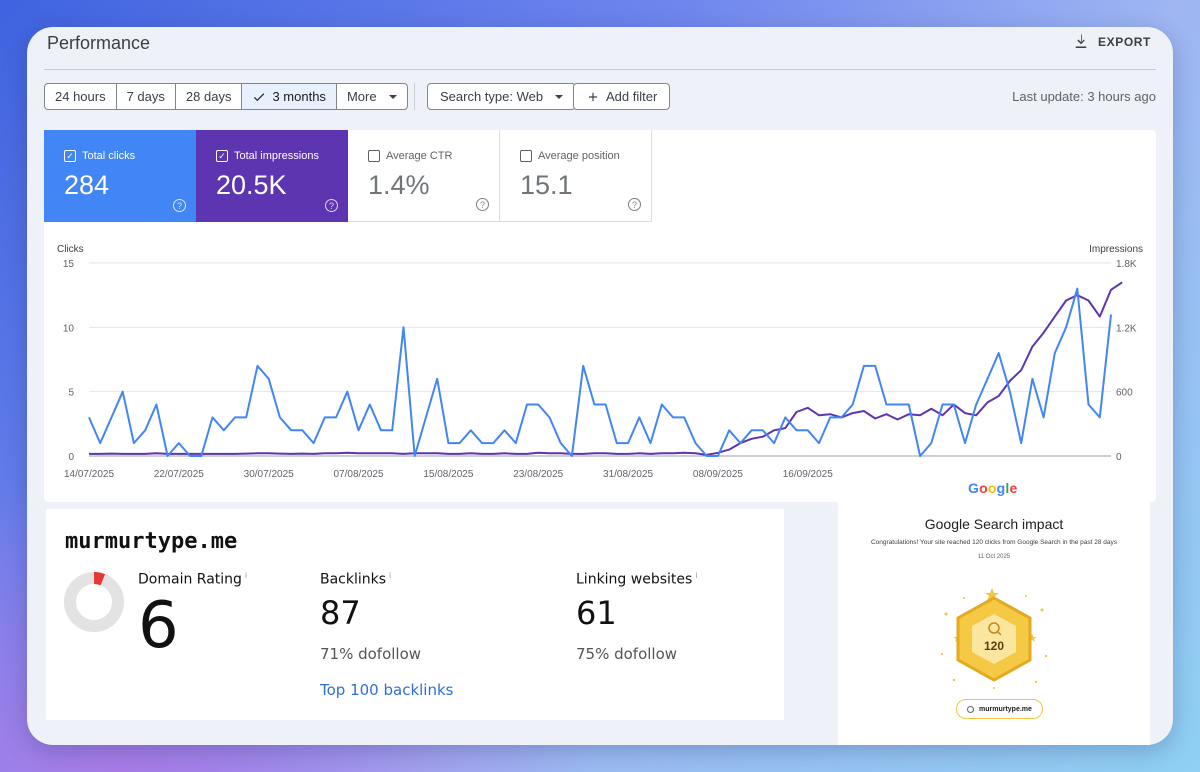  I want to click on range-3-months: 3 months, so click(289, 96).